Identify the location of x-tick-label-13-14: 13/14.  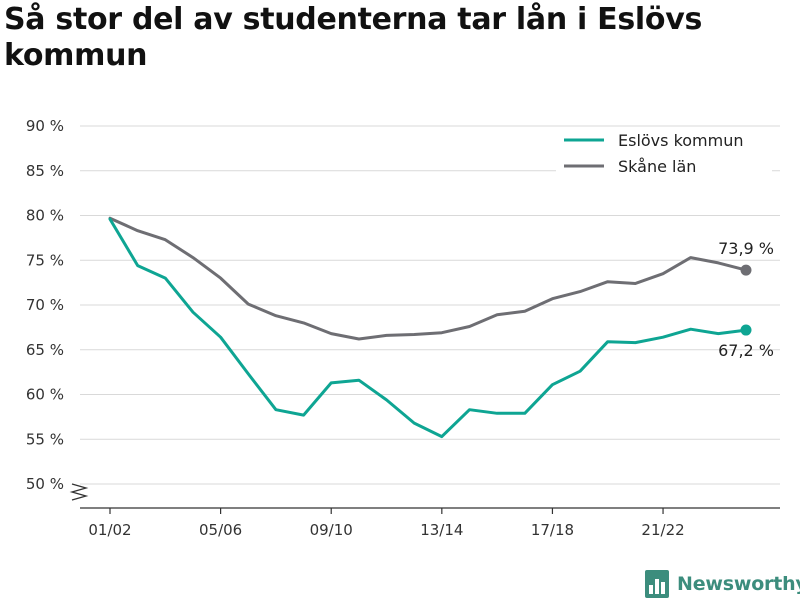
(441, 530).